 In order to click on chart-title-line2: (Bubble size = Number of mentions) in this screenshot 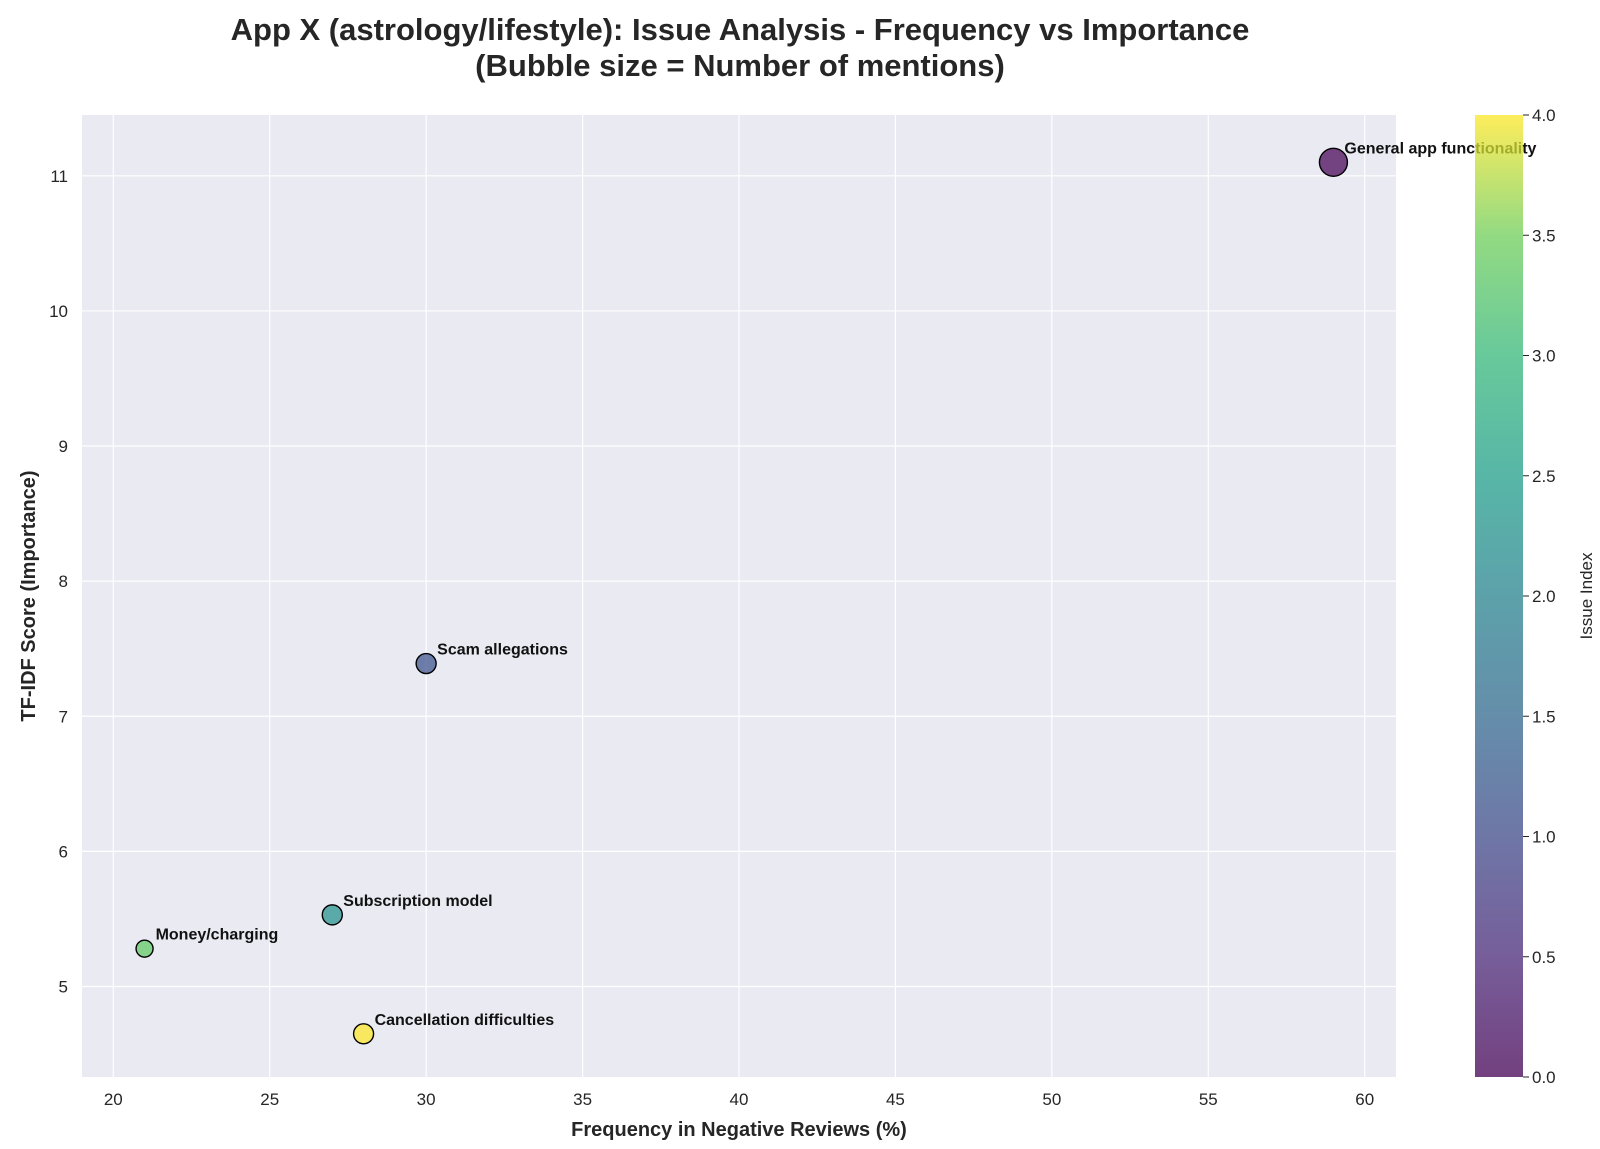, I will do `click(740, 65)`.